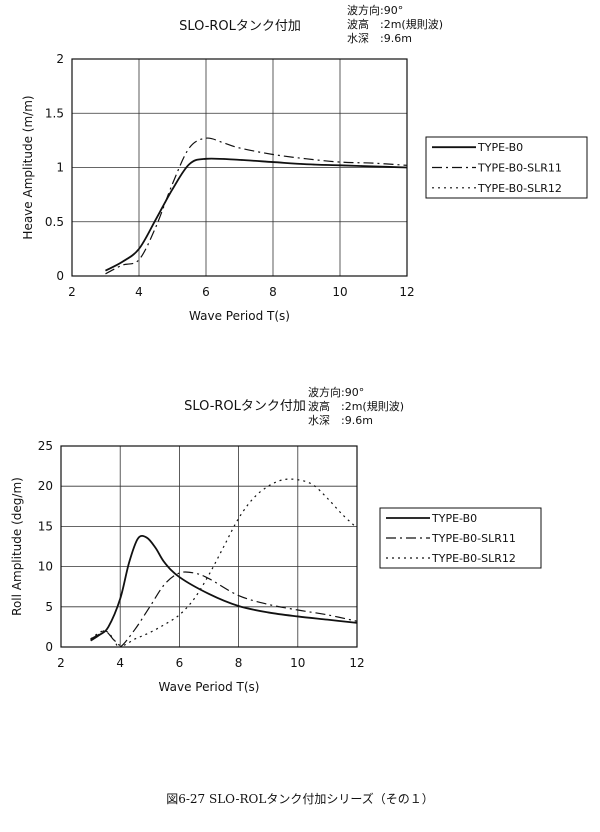  What do you see at coordinates (54, 113) in the screenshot?
I see `y-tick-label: 1.5` at bounding box center [54, 113].